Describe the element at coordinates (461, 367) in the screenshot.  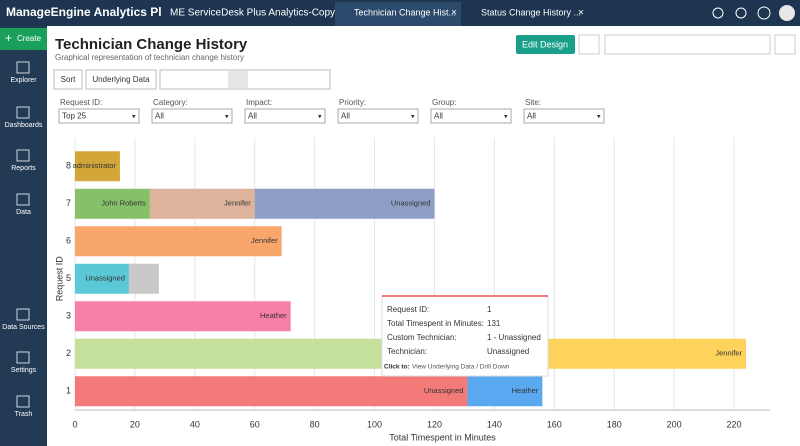
I see `tooltip-footer: View Underlying Data / Drill Down` at that location.